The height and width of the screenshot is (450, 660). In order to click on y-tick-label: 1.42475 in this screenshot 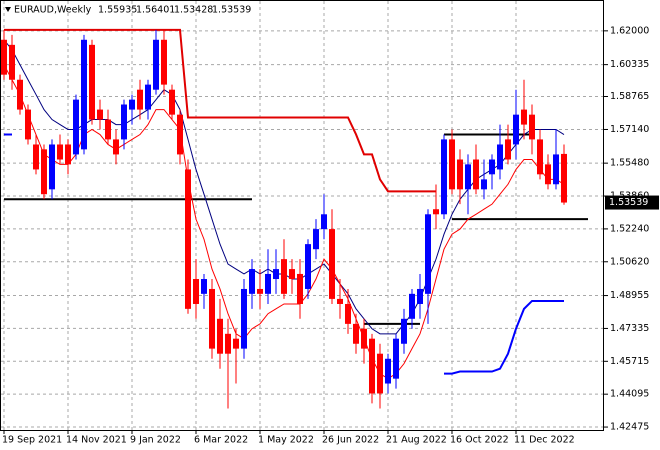, I will do `click(629, 427)`.